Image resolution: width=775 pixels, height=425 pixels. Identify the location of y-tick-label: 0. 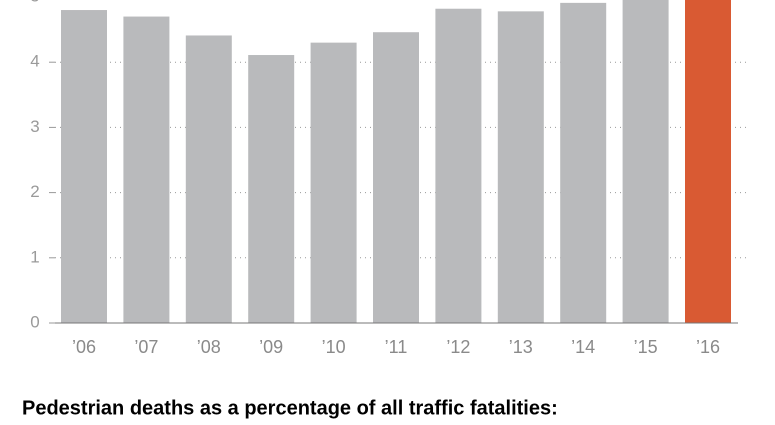
(34, 321).